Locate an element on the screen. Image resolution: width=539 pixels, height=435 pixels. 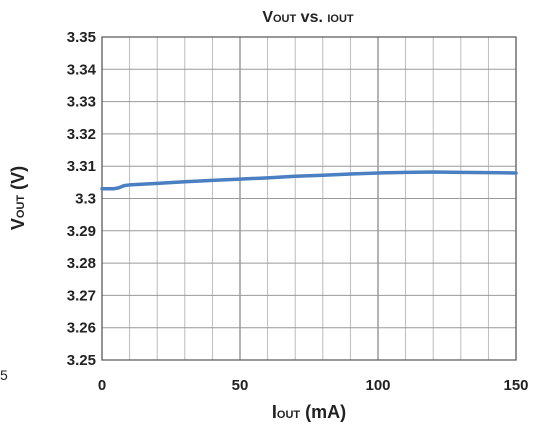
title-sub-iout: IOUT is located at coordinates (340, 19).